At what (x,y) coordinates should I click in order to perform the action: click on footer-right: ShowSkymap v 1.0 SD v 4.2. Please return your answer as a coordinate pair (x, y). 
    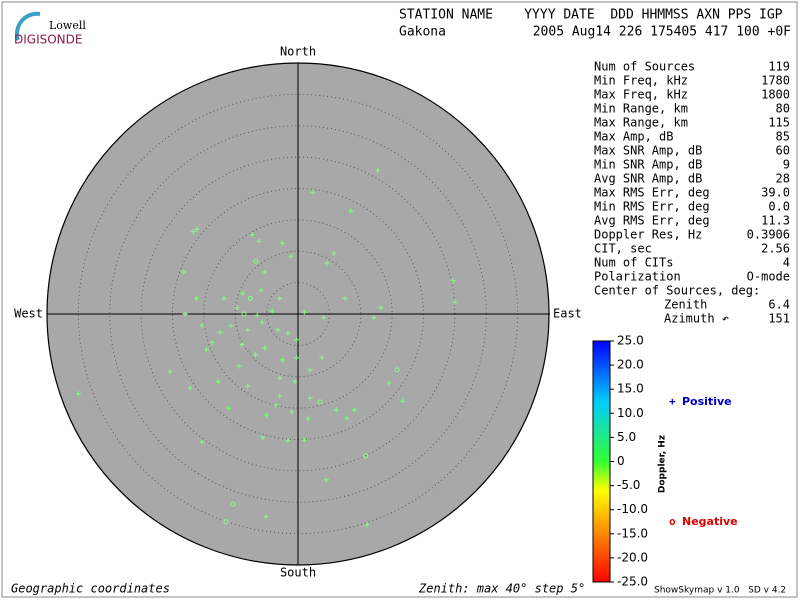
    Looking at the image, I should click on (720, 591).